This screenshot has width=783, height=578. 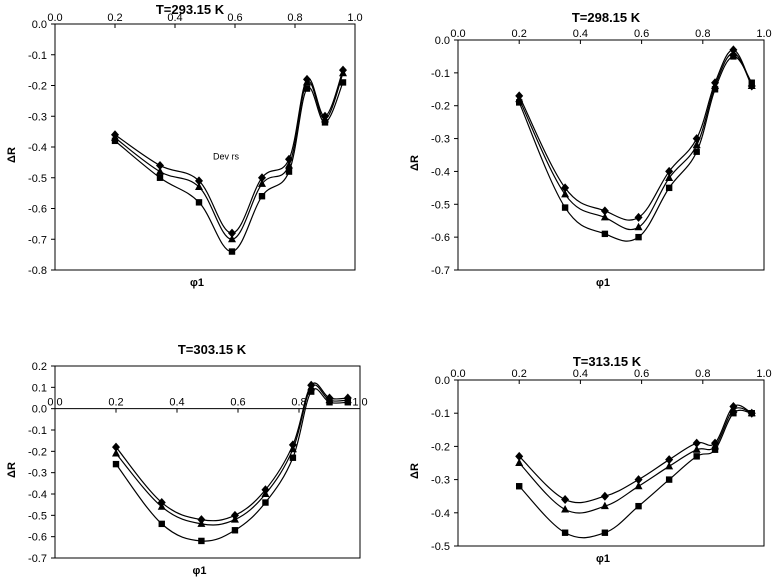 What do you see at coordinates (607, 361) in the screenshot?
I see `chart-title: T=313.15 K` at bounding box center [607, 361].